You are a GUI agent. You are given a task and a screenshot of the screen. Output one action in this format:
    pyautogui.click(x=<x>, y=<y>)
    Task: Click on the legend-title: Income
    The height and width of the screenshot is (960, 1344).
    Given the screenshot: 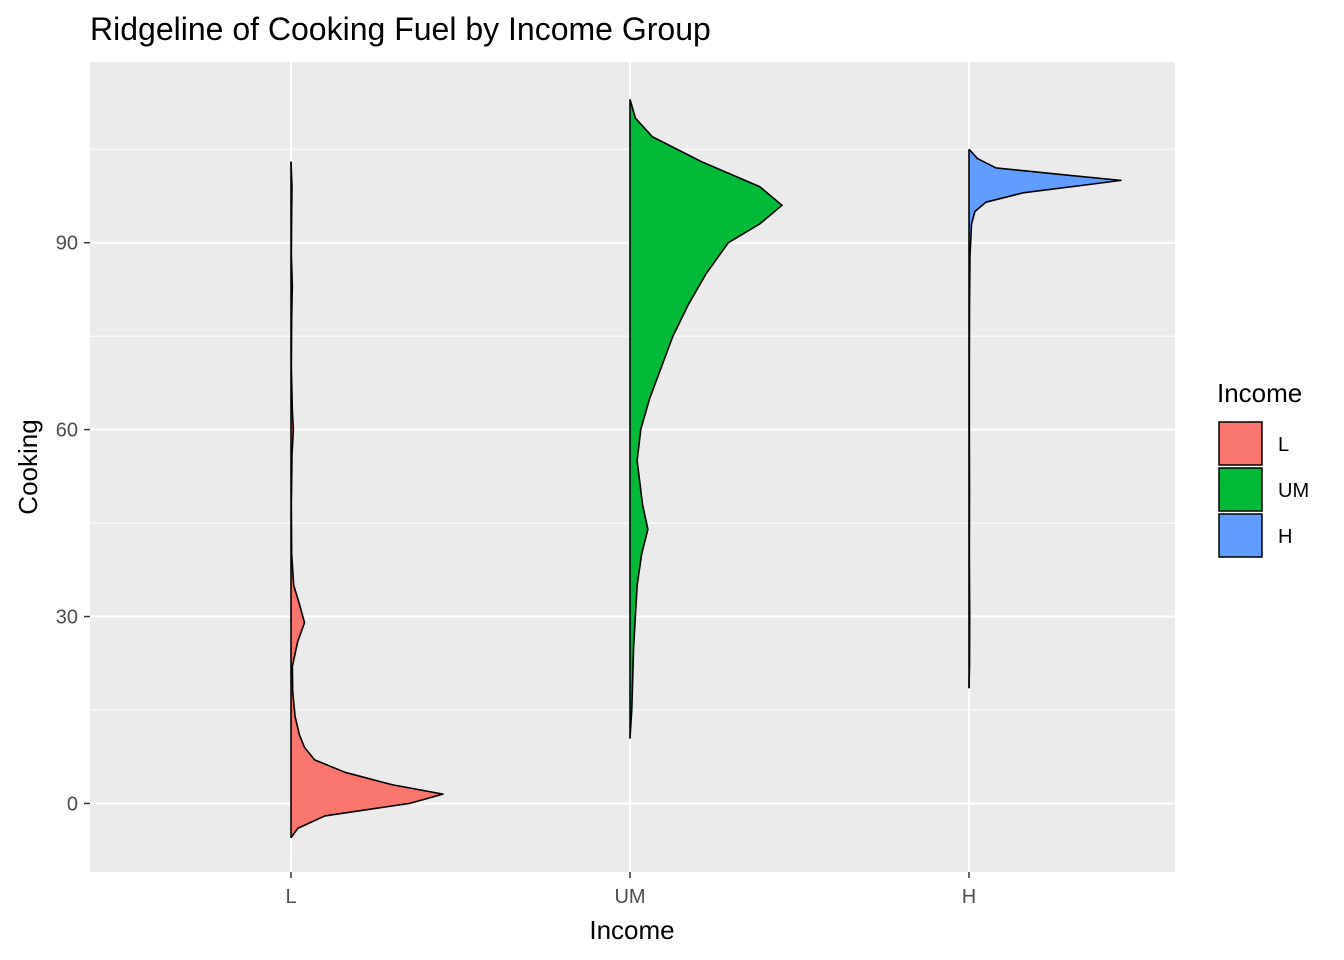 What is the action you would take?
    pyautogui.click(x=1259, y=393)
    